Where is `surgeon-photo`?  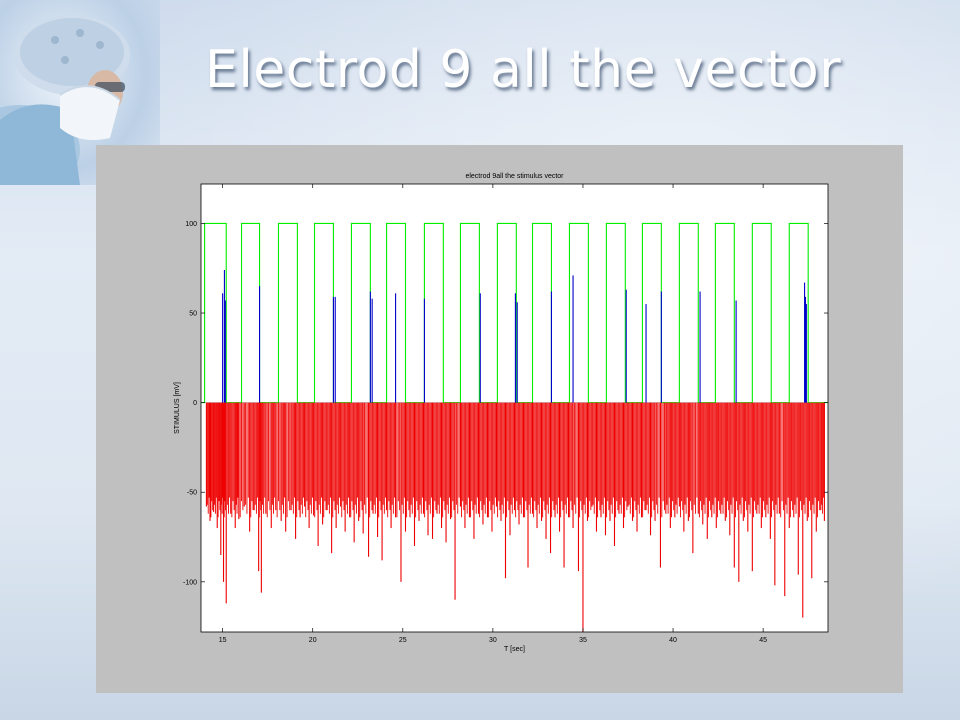 surgeon-photo is located at coordinates (80, 92).